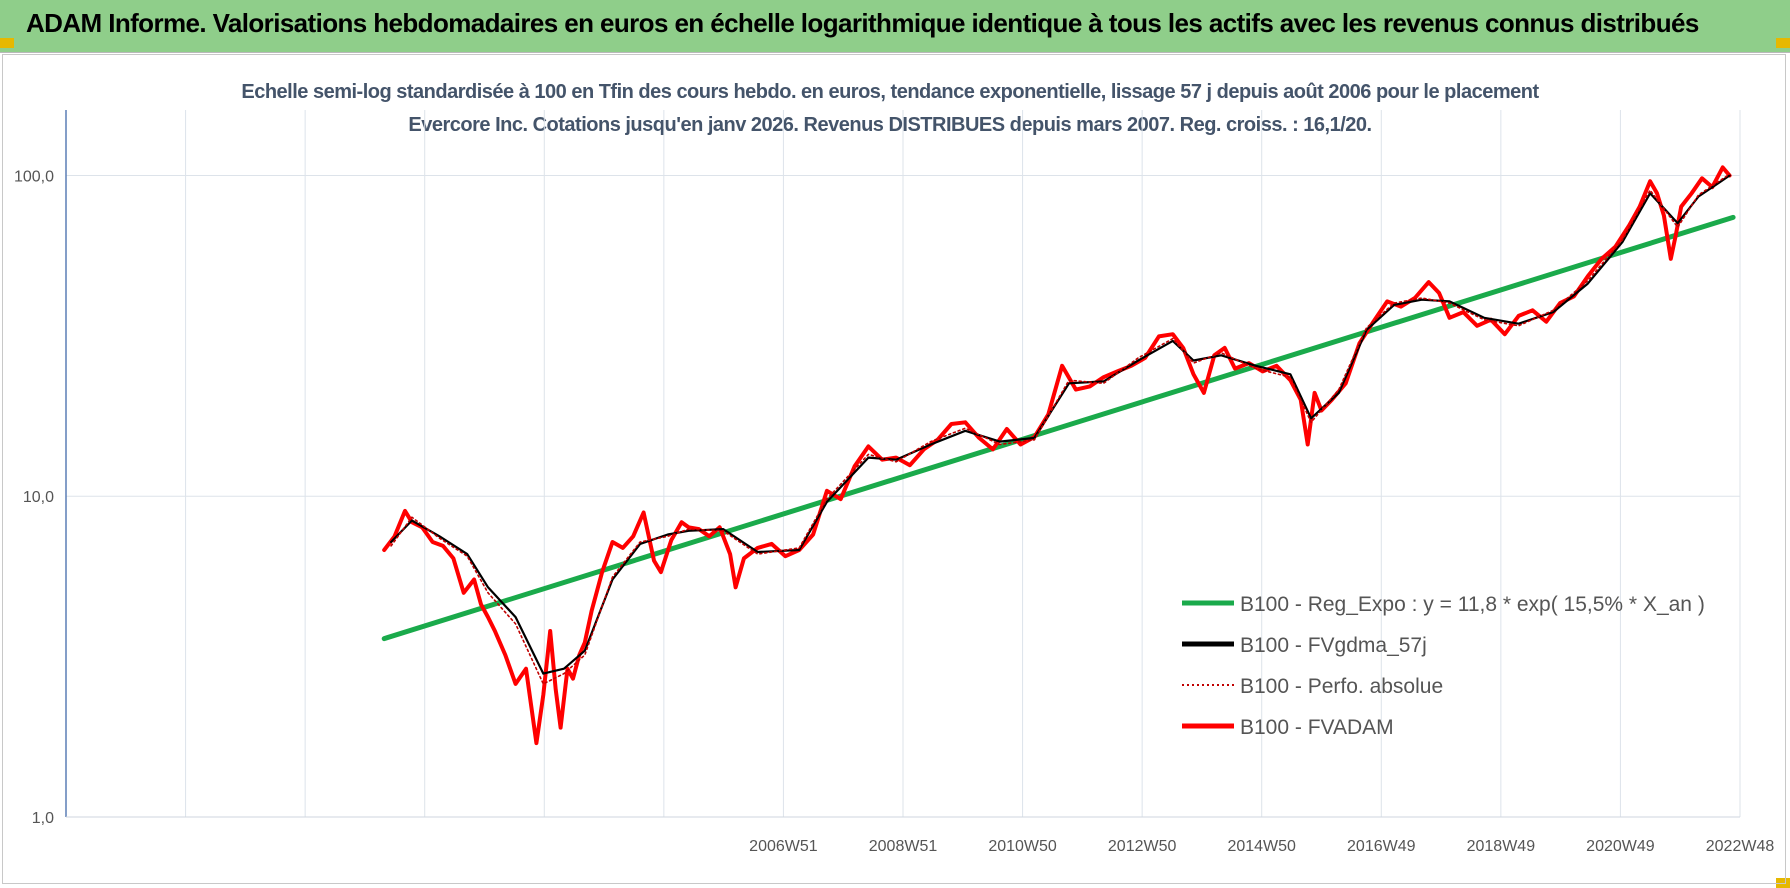 This screenshot has height=888, width=1790. Describe the element at coordinates (1501, 846) in the screenshot. I see `x-tick-label: 2018W49` at that location.